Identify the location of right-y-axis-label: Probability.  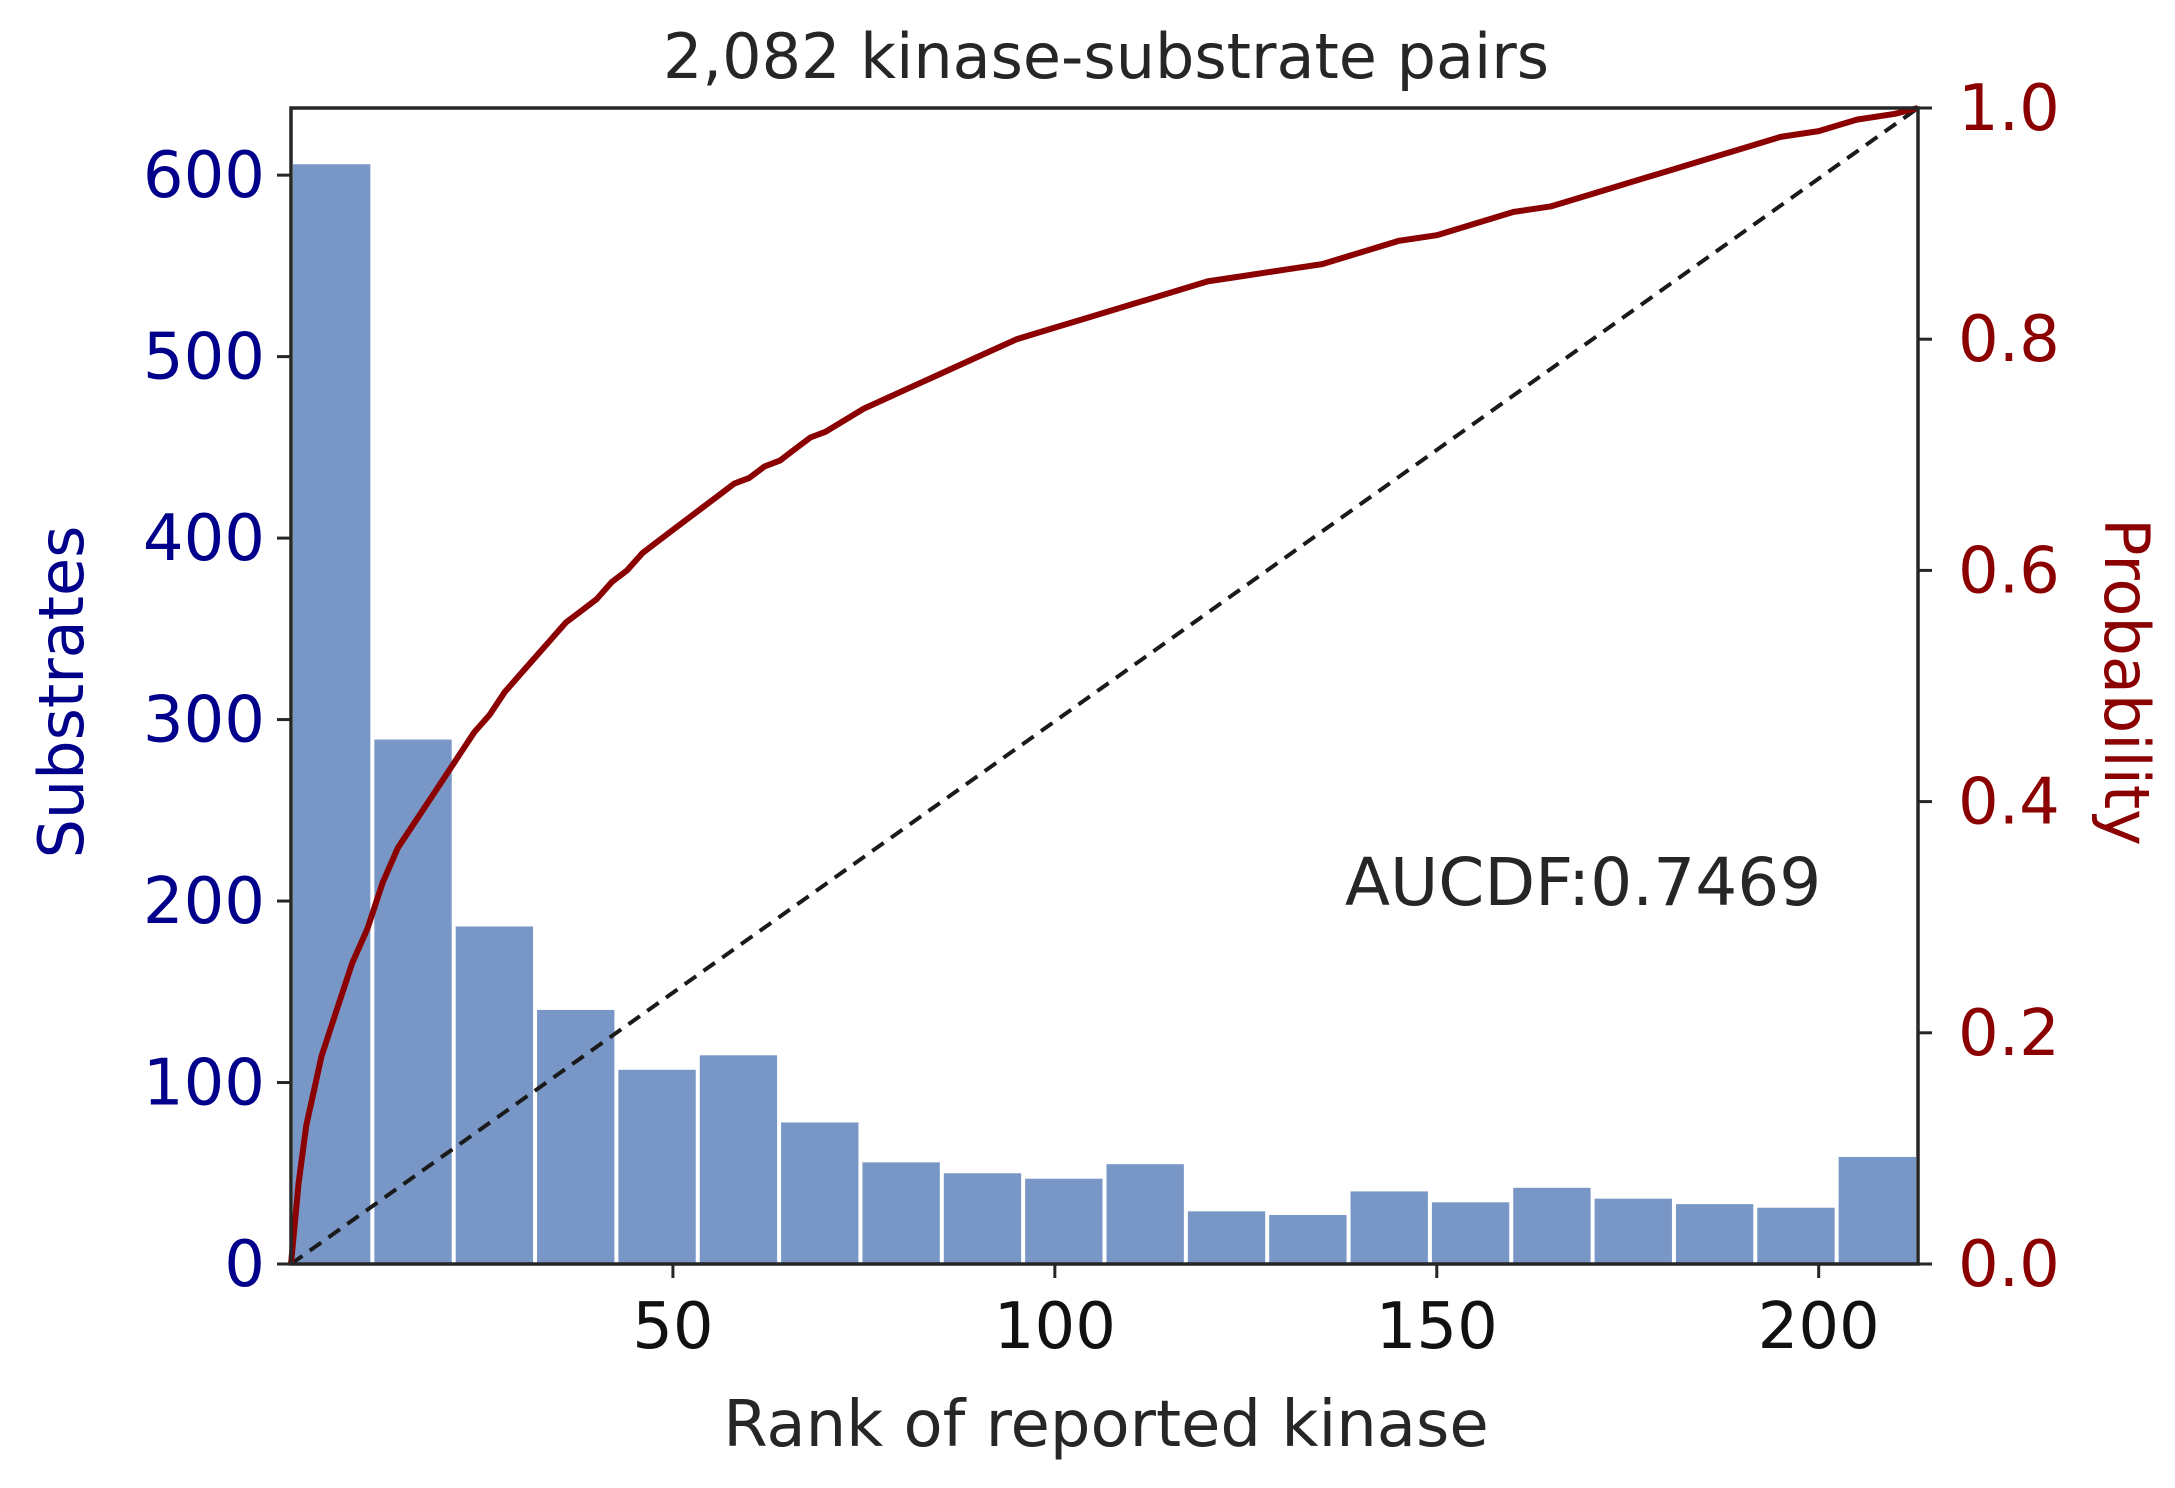
(2126, 682).